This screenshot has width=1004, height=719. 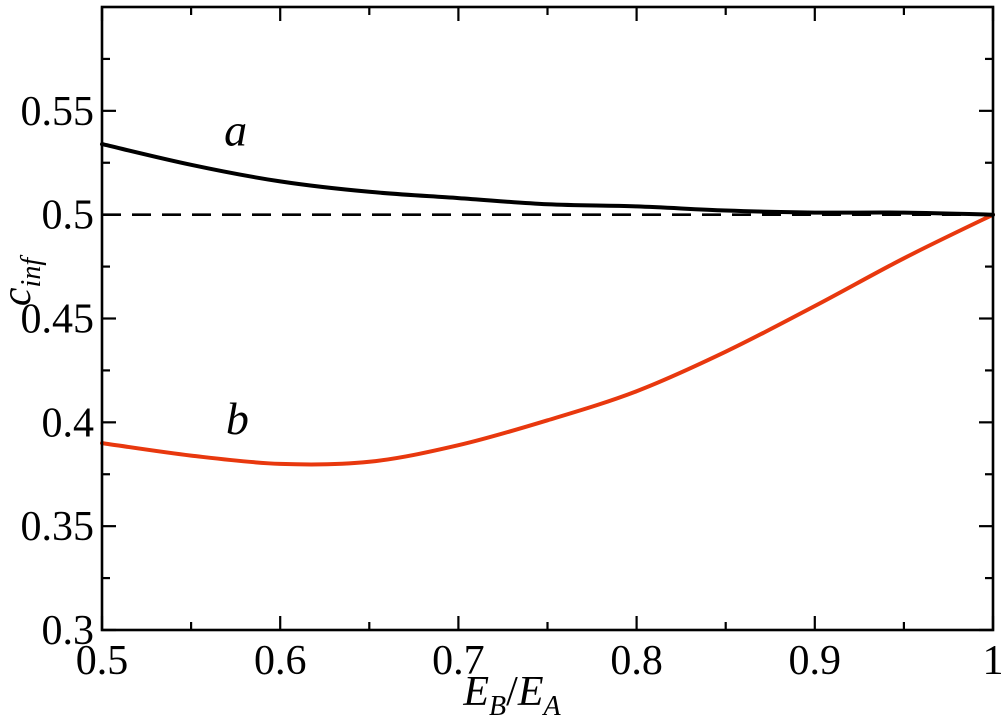 I want to click on curve-a, so click(x=547, y=179).